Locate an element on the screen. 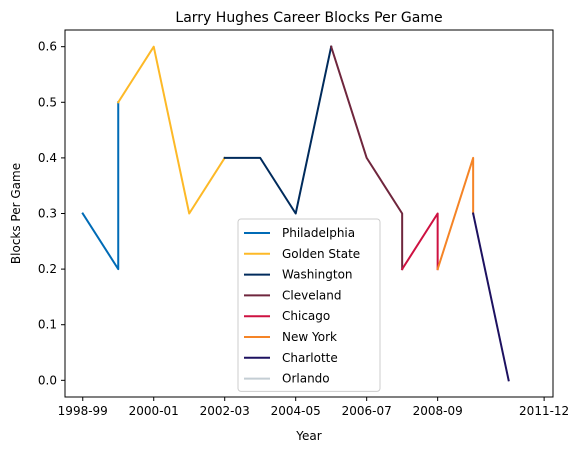  y-axis-ticks: 0.0 0.1 0.2 0.3 0.4 0.5 0.6 is located at coordinates (51, 213).